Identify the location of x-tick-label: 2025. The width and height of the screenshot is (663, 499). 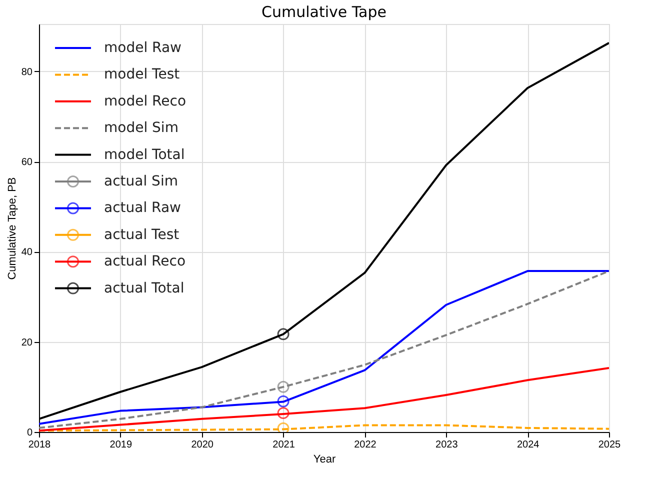
(610, 445).